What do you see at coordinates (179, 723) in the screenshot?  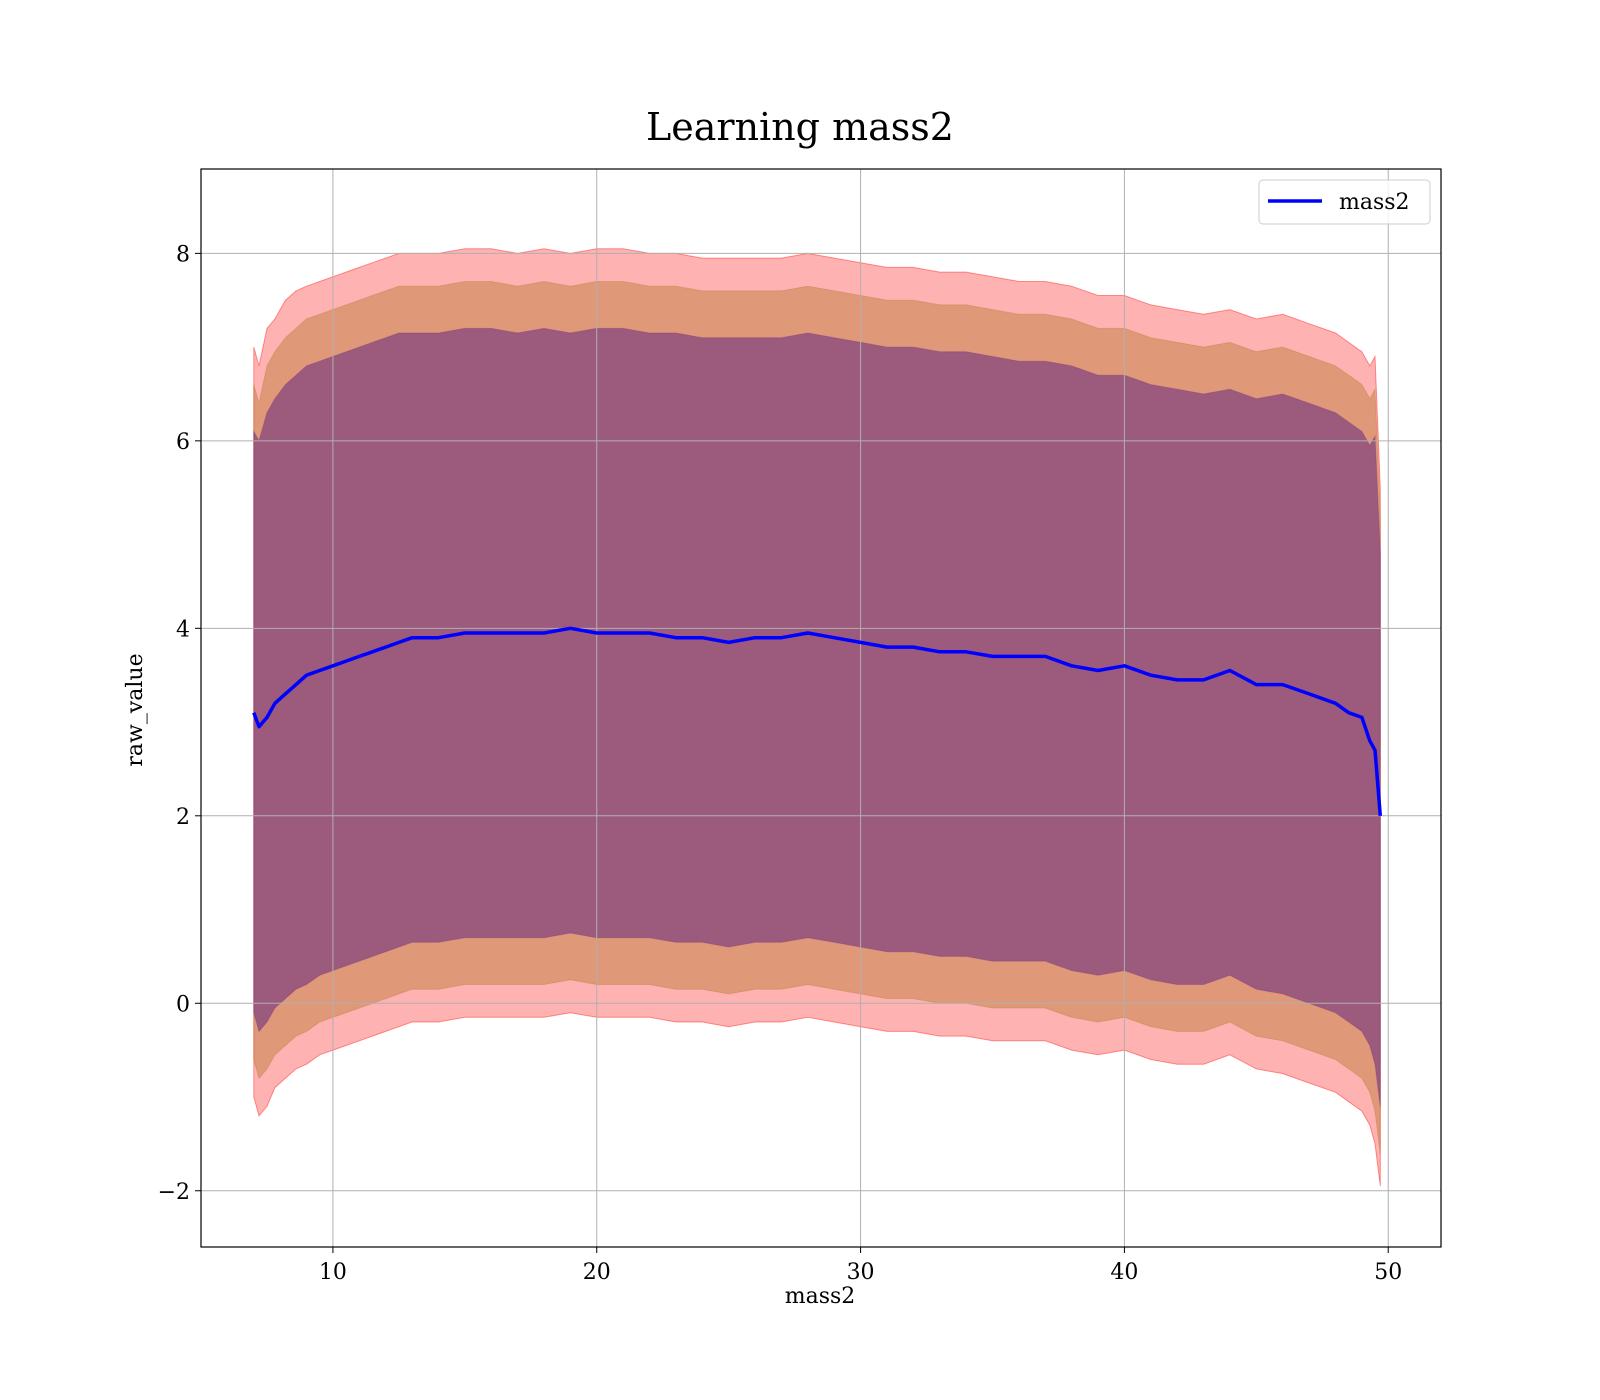 I see `y-axis-ticks: −2 0 2 4 6 8` at bounding box center [179, 723].